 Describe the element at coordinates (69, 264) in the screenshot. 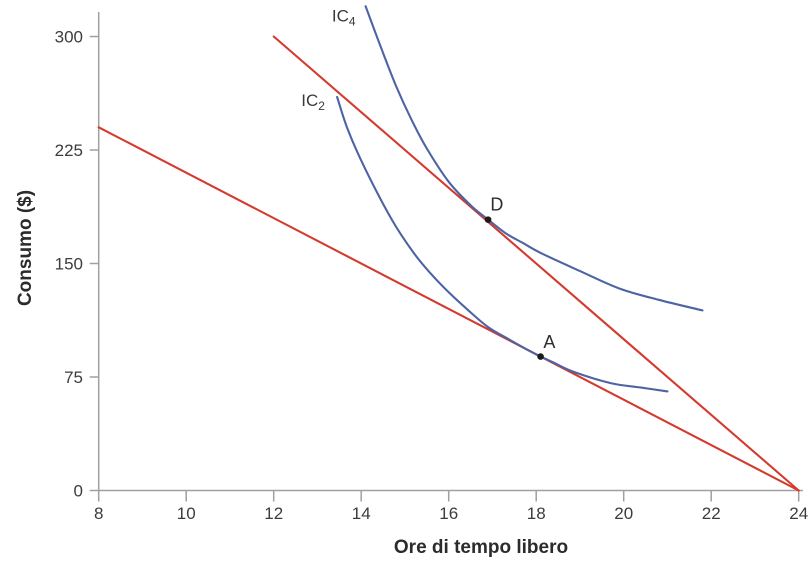

I see `y-tick-label: 150` at that location.